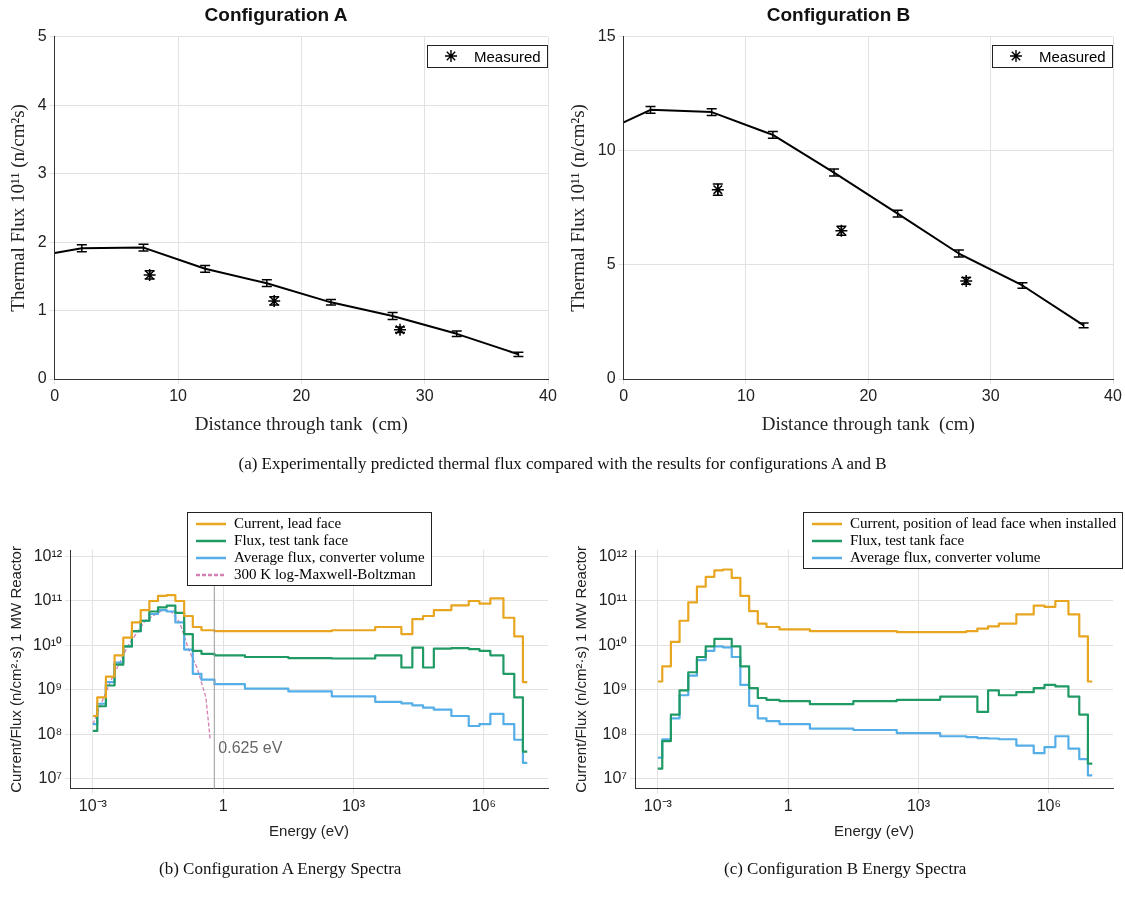  I want to click on chart-title: Configuration A, so click(276, 14).